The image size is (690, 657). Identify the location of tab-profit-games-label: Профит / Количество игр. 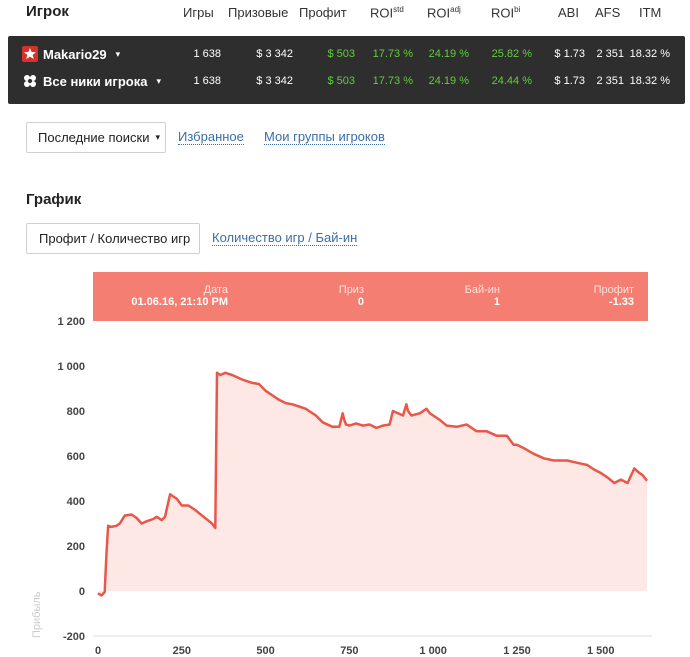
(115, 238).